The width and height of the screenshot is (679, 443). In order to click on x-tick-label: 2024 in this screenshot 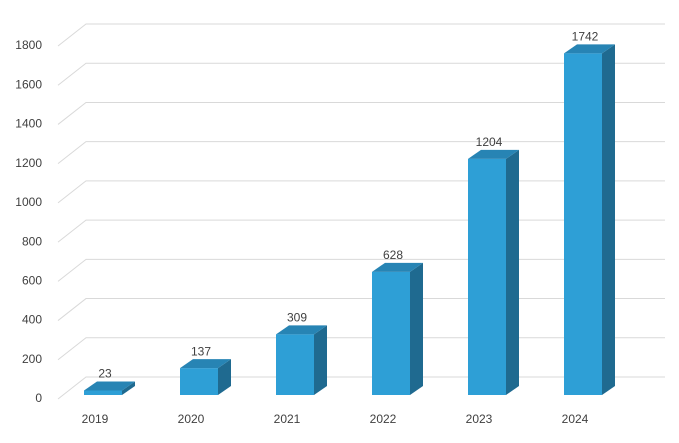, I will do `click(575, 419)`.